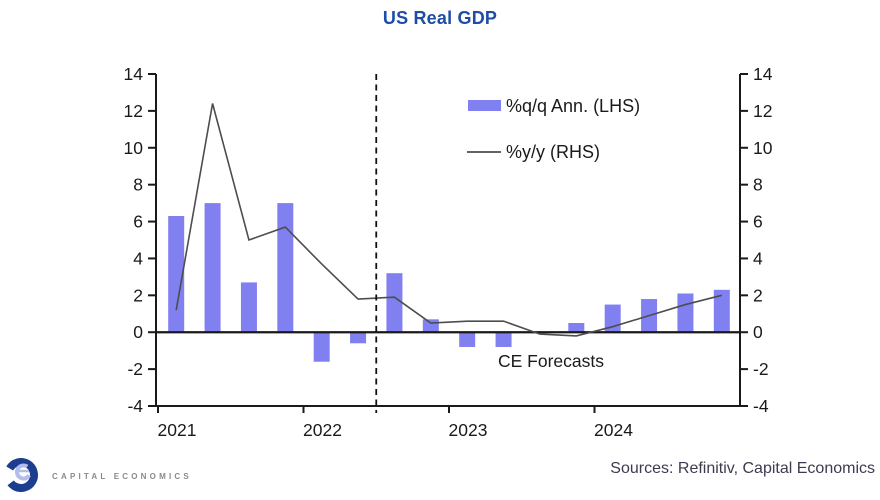 This screenshot has width=880, height=500. What do you see at coordinates (613, 430) in the screenshot?
I see `x-axis-year-label: 2024` at bounding box center [613, 430].